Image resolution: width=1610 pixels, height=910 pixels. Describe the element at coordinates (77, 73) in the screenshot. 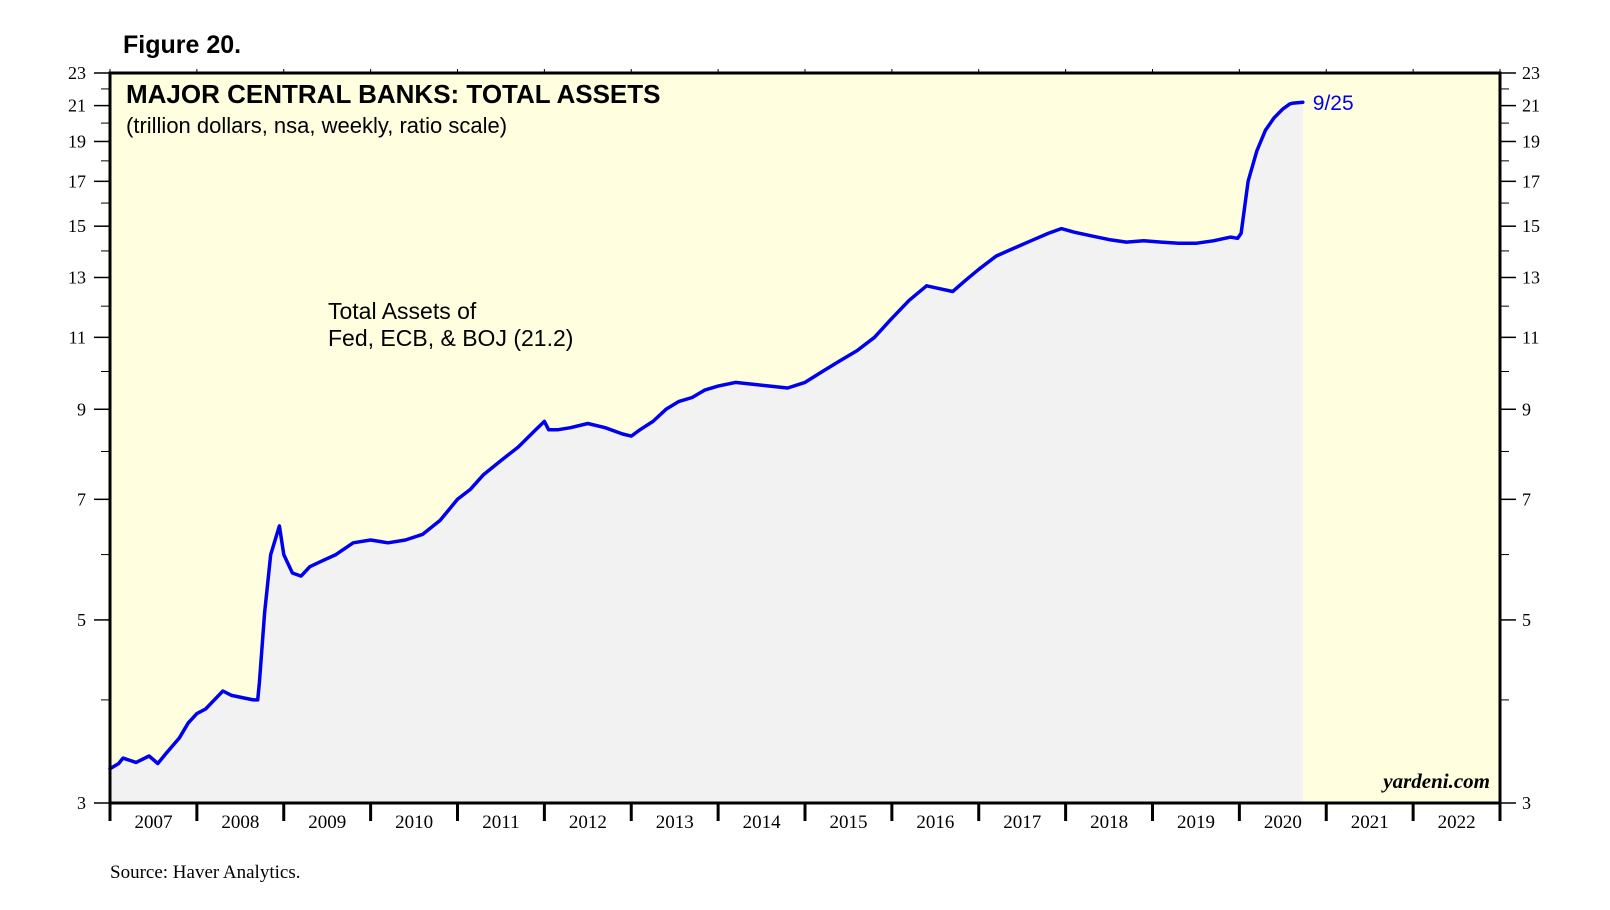

I see `y-tick-label-left: 23` at that location.